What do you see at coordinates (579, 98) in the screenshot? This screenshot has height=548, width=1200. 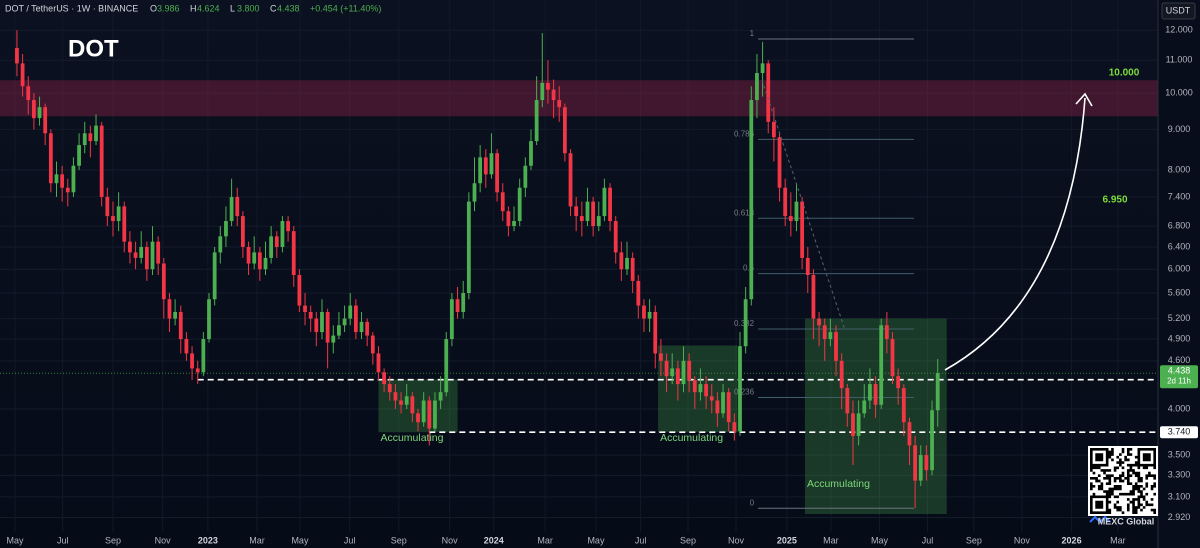 I see `resistance-zone` at bounding box center [579, 98].